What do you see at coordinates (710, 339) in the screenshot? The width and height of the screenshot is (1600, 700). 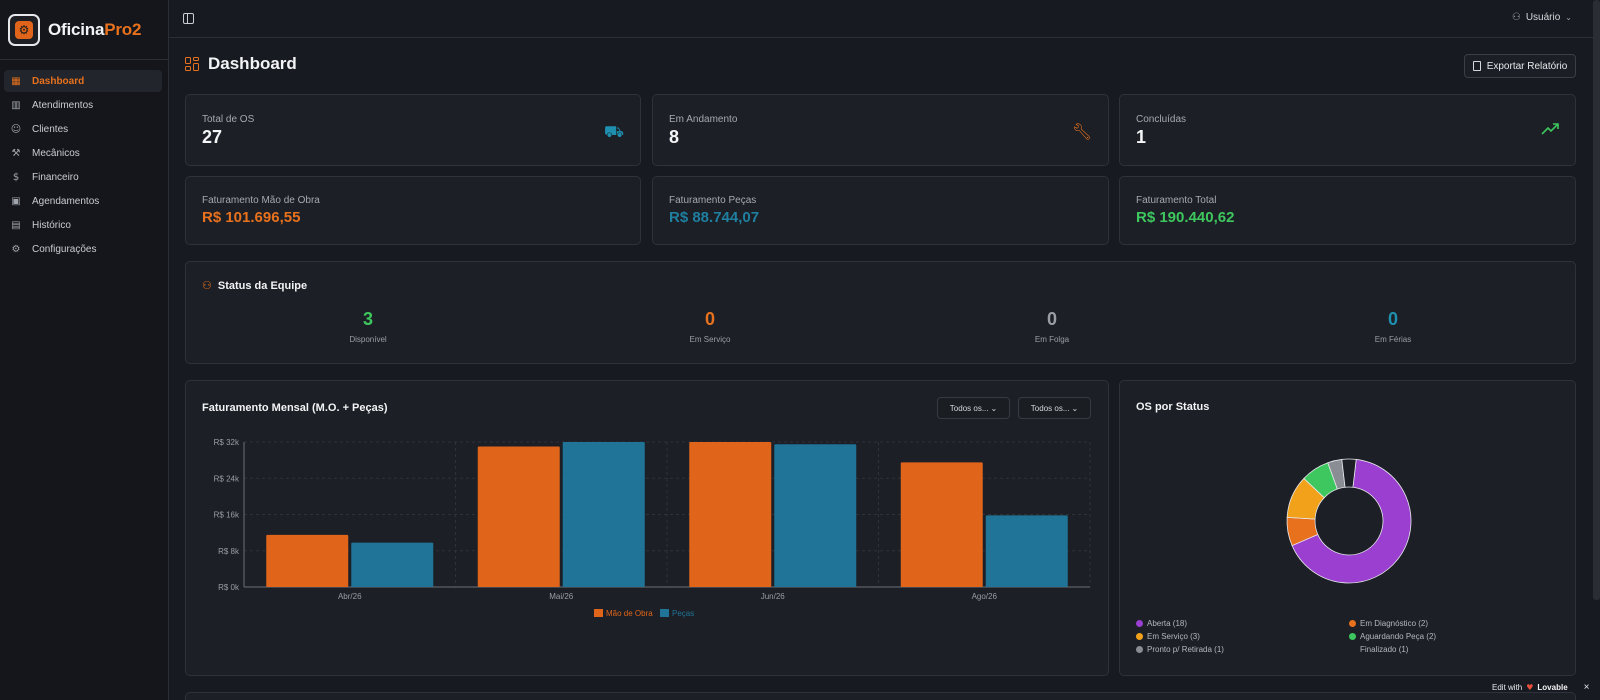 I see `team-stat-label: Em Serviço` at bounding box center [710, 339].